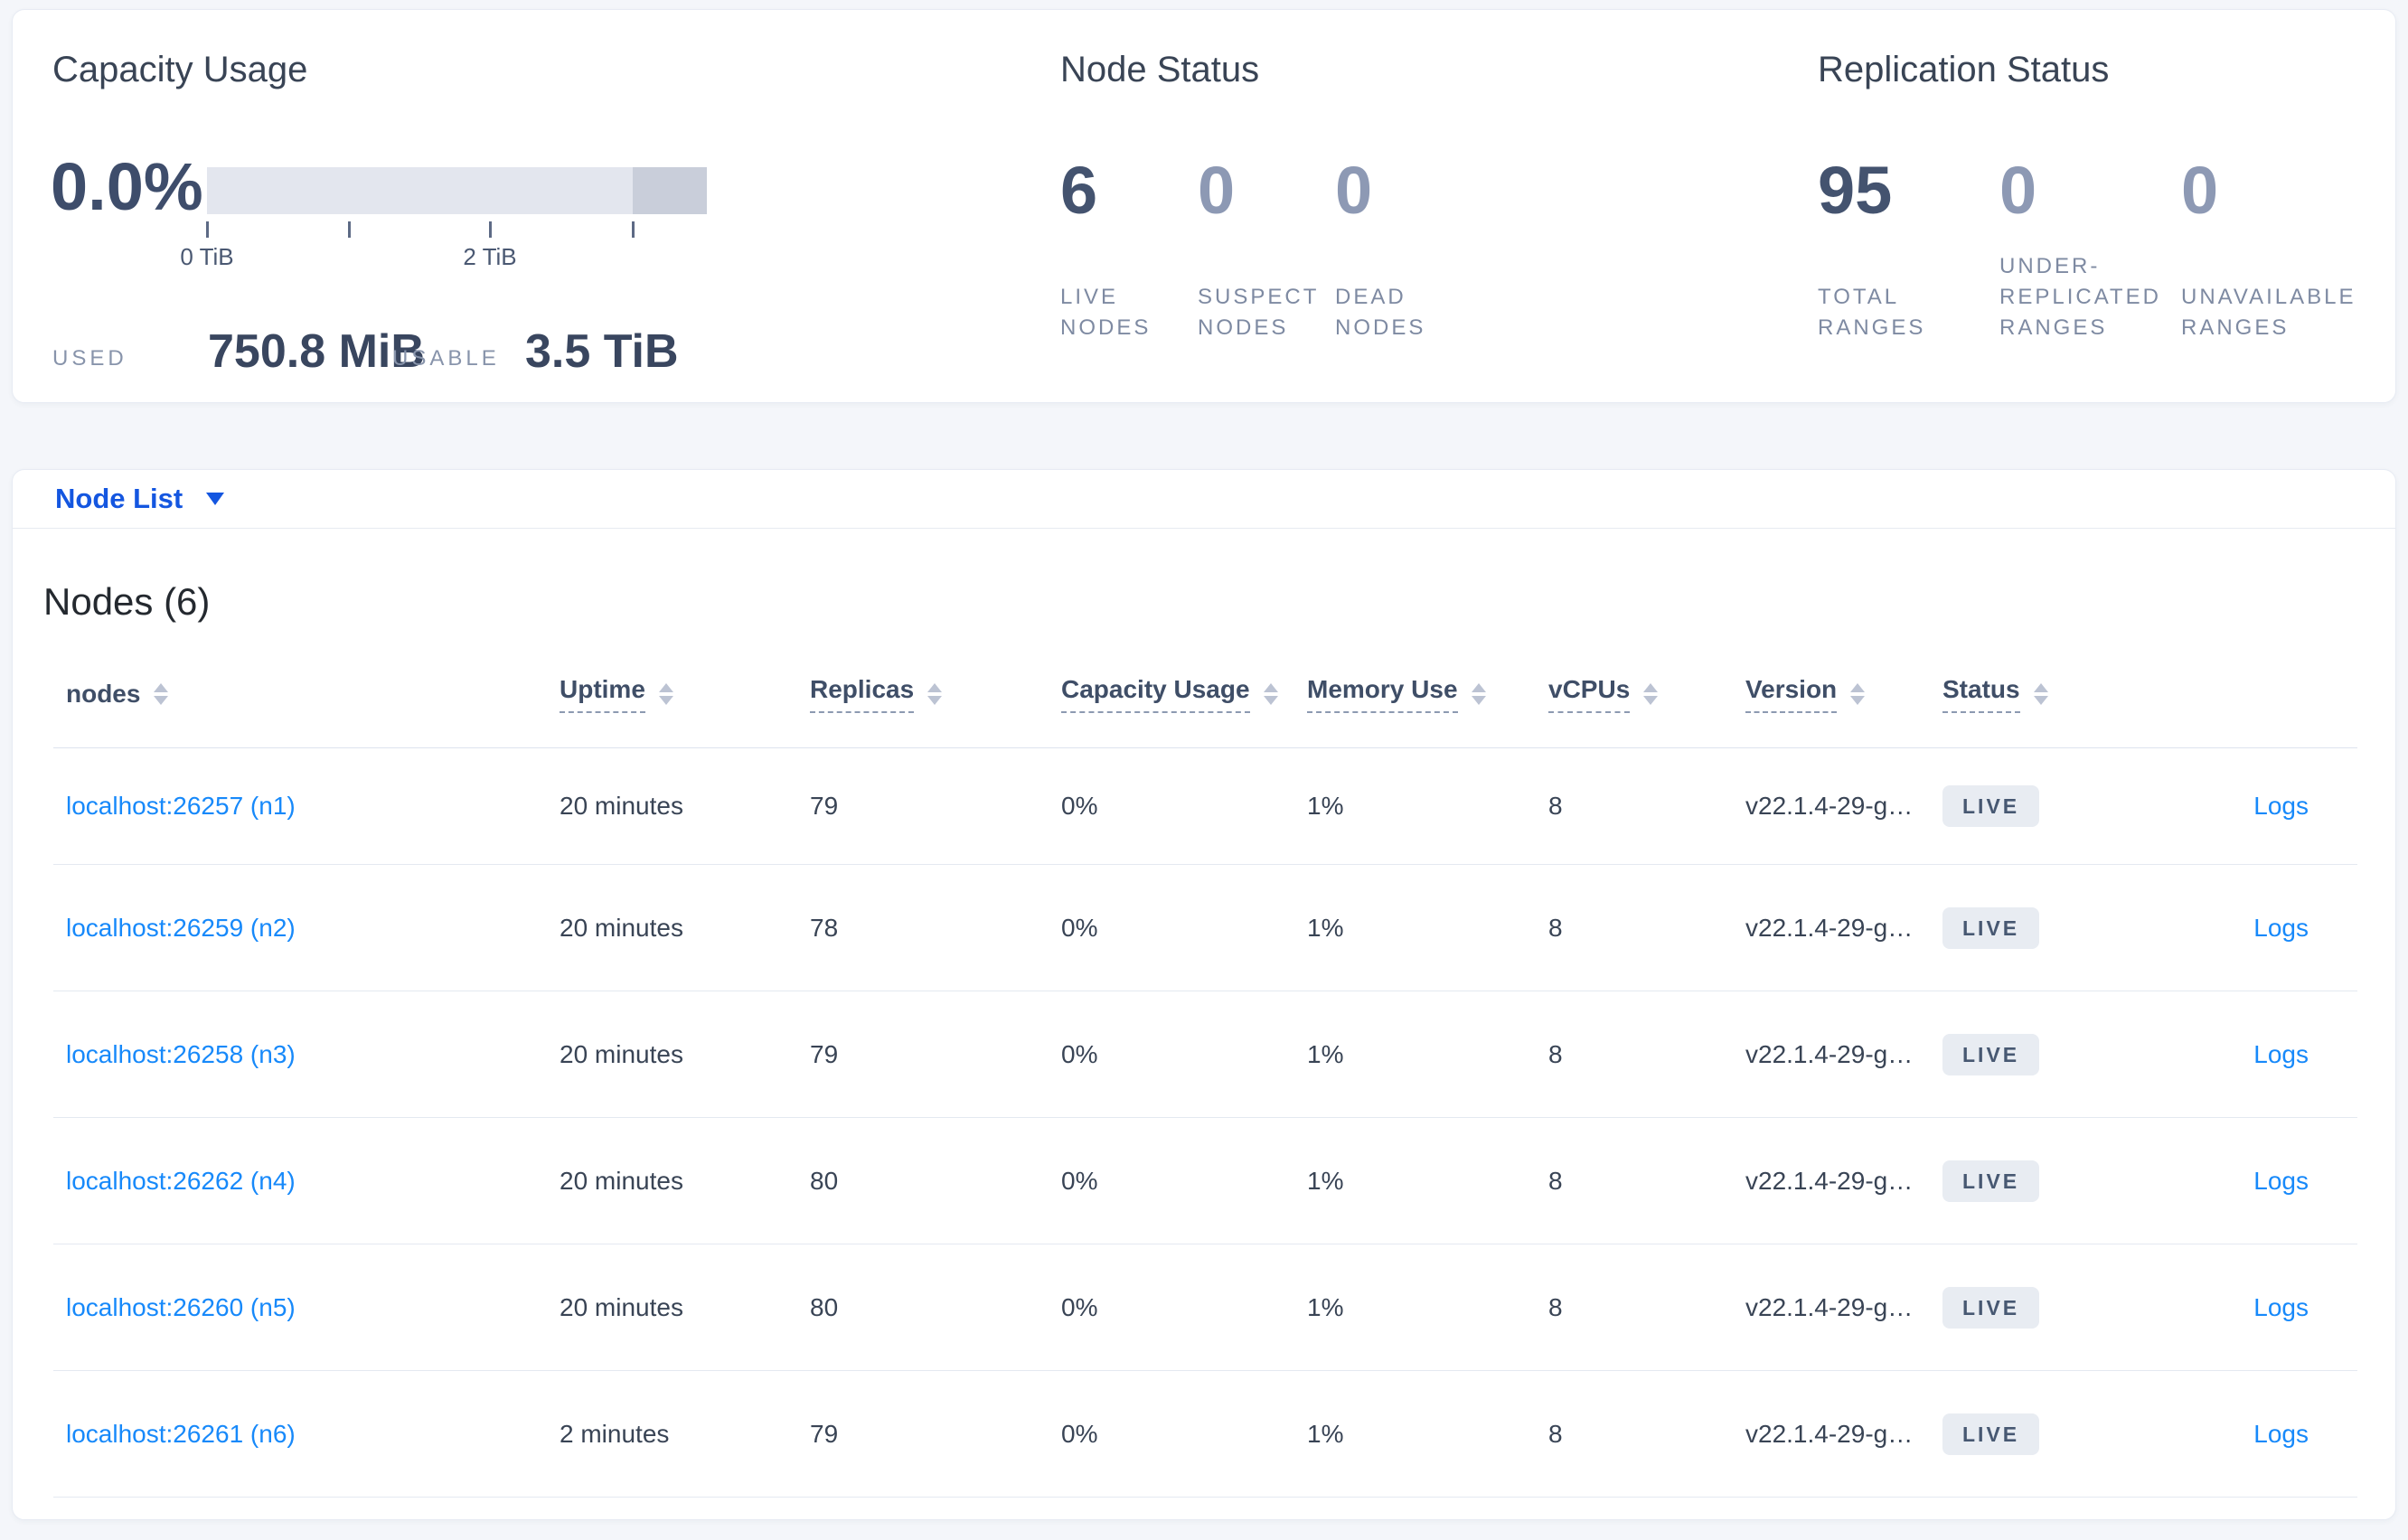 The width and height of the screenshot is (2408, 1540). What do you see at coordinates (1160, 69) in the screenshot?
I see `node-status-title: Node Status` at bounding box center [1160, 69].